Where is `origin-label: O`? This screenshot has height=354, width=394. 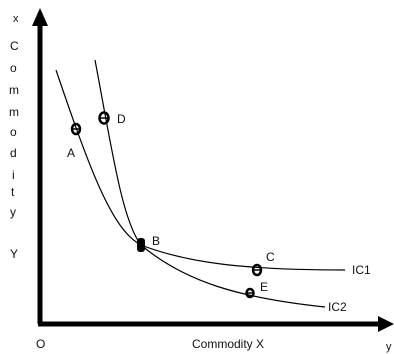 origin-label: O is located at coordinates (40, 344).